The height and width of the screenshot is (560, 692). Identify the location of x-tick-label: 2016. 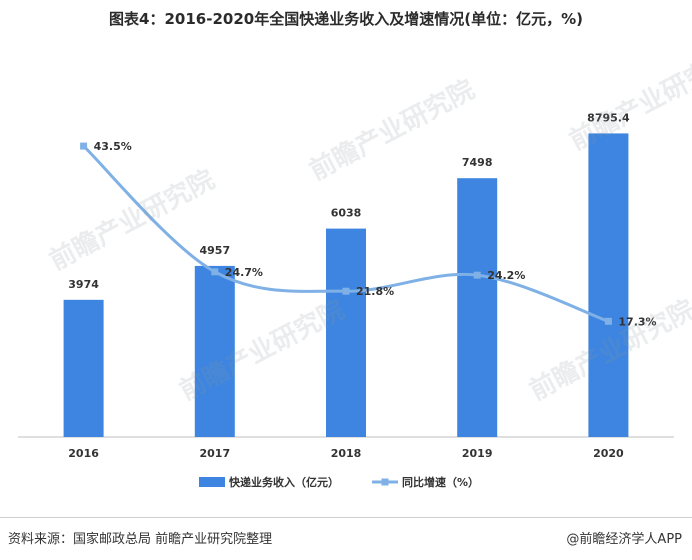
(83, 453).